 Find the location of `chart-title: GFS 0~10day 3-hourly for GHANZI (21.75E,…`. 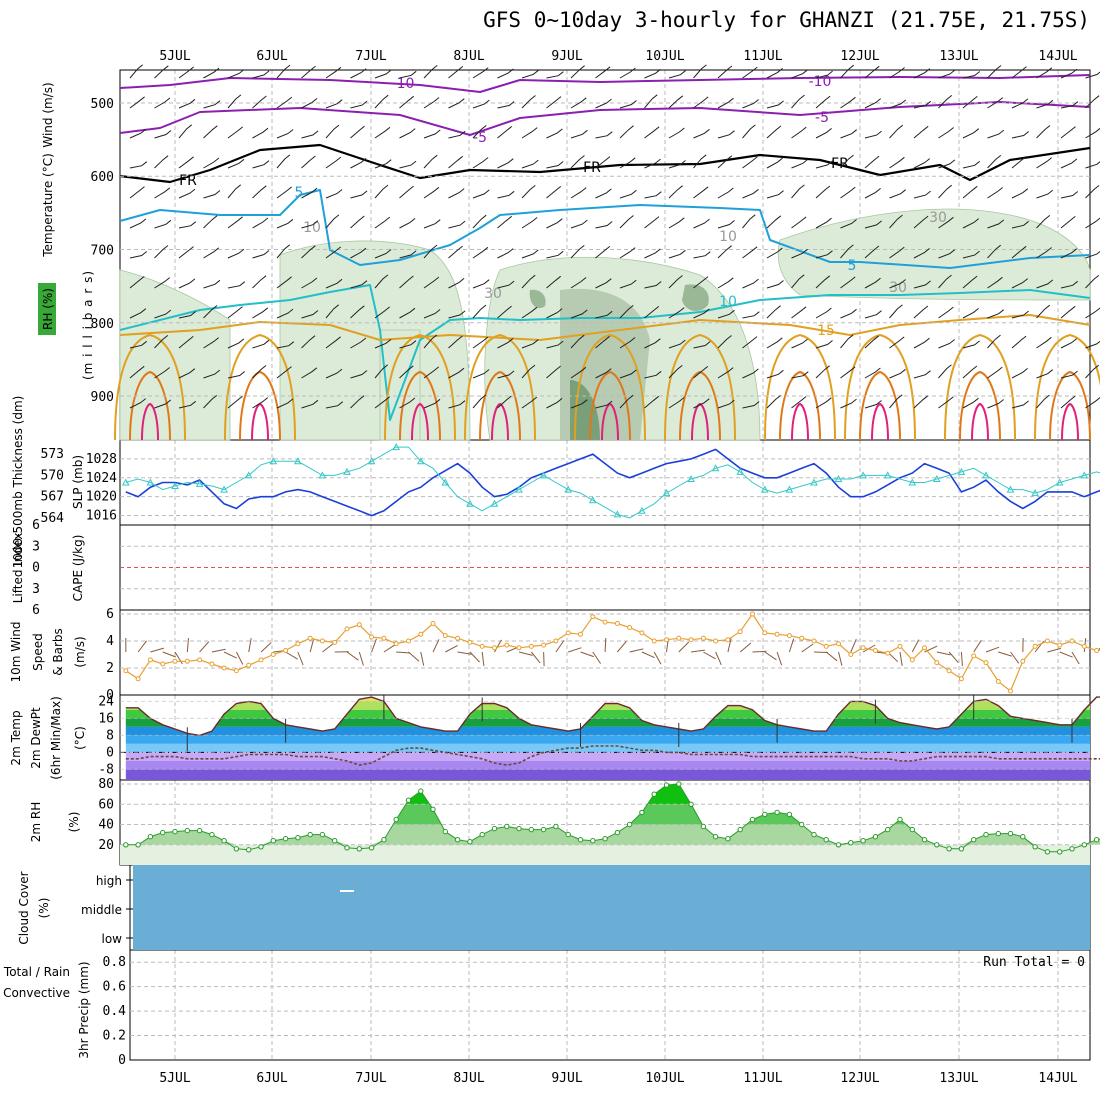

chart-title: GFS 0~10day 3-hourly for GHANZI (21.75E,… is located at coordinates (786, 20).